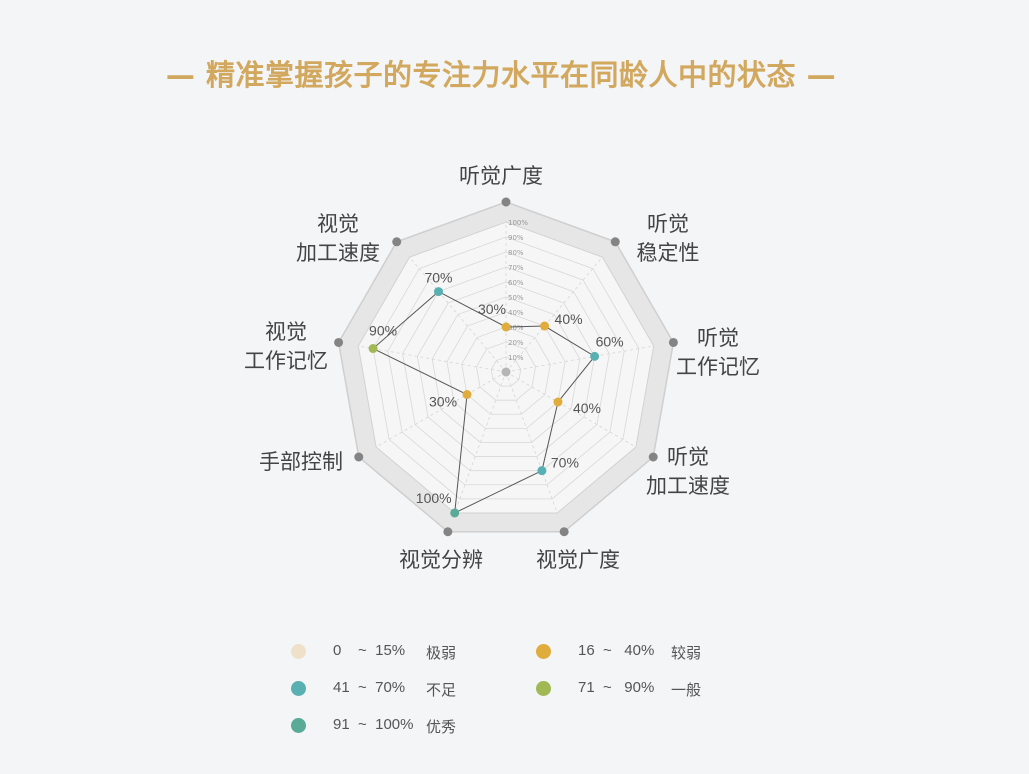  What do you see at coordinates (501, 176) in the screenshot?
I see `axis-label: 听觉广度` at bounding box center [501, 176].